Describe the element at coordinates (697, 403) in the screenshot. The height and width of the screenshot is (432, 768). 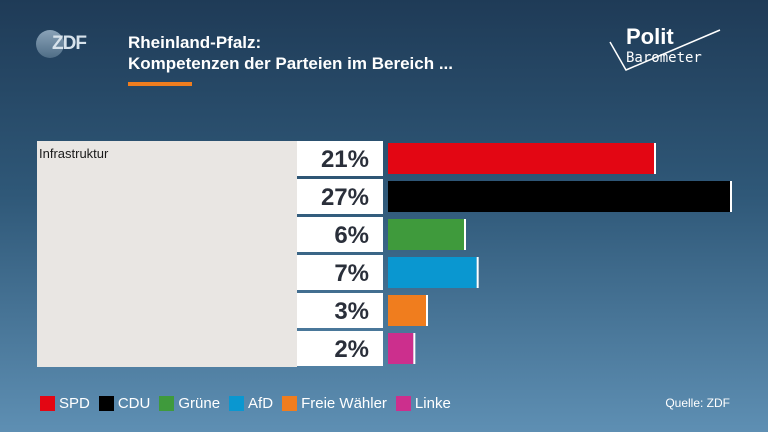
I see `source-note: Quelle: ZDF` at that location.